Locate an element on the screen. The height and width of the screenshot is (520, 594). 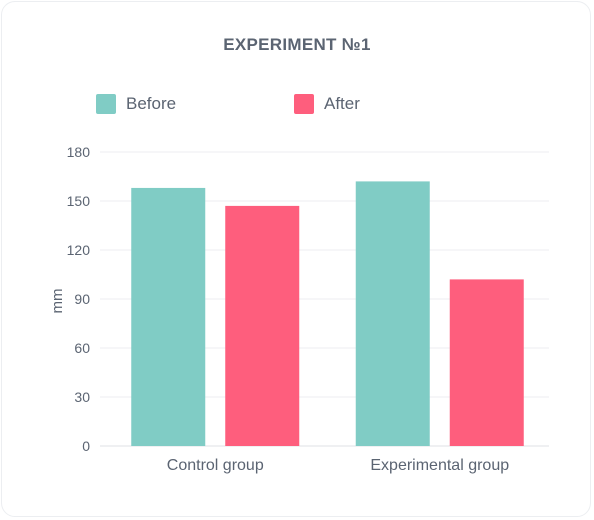
legend-swatch-after is located at coordinates (304, 104).